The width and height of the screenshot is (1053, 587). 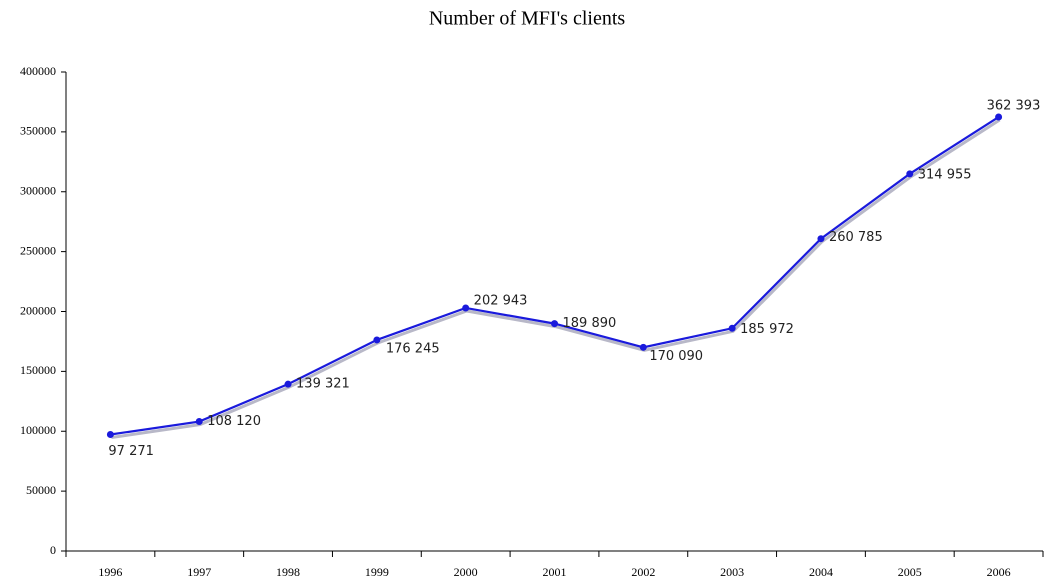 What do you see at coordinates (1014, 106) in the screenshot?
I see `data-label: 362 393` at bounding box center [1014, 106].